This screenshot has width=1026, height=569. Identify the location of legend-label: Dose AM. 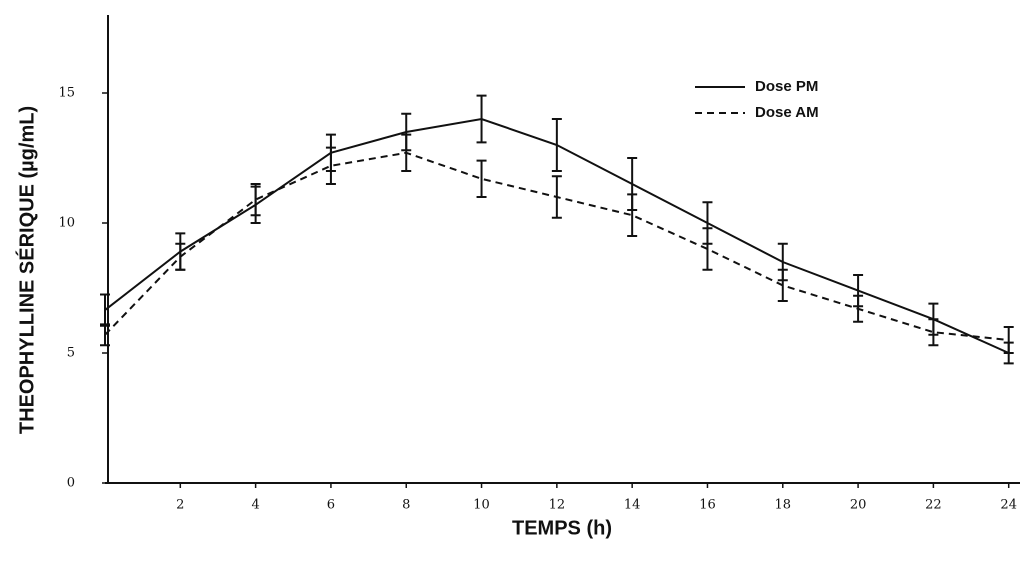
(787, 112).